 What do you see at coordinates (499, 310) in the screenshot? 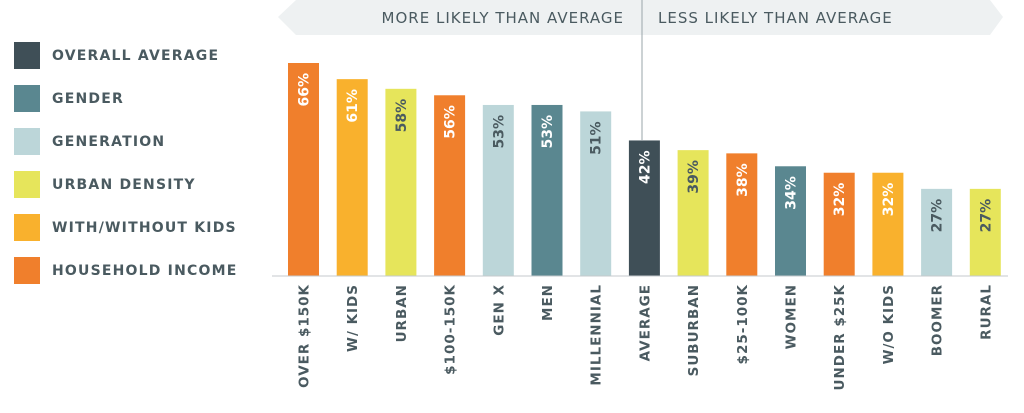
I see `category-label: GEN X` at bounding box center [499, 310].